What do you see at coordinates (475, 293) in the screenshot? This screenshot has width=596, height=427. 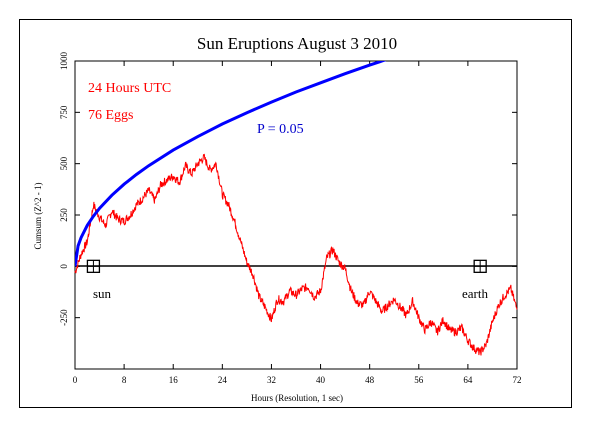 I see `marker-label-earth: earth` at bounding box center [475, 293].